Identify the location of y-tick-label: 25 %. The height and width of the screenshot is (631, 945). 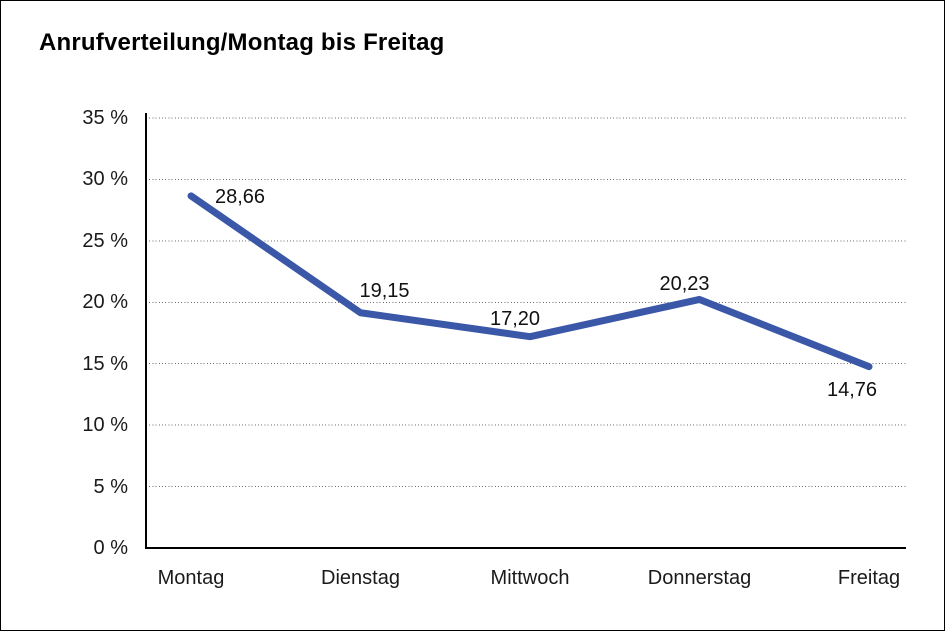
(105, 240).